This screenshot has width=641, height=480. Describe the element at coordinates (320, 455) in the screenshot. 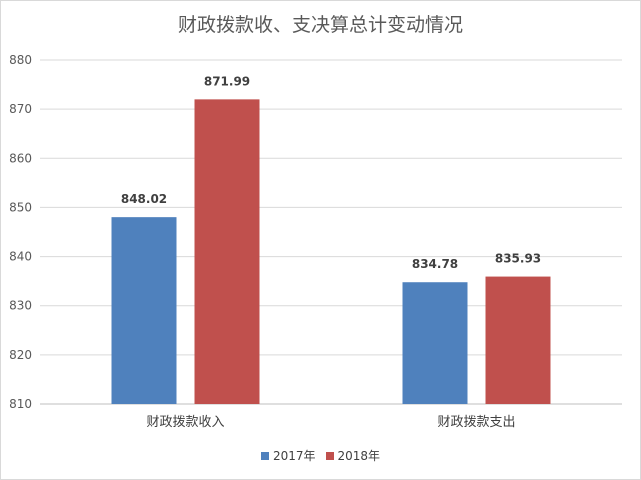

I see `legend: 2017年 2018年` at that location.